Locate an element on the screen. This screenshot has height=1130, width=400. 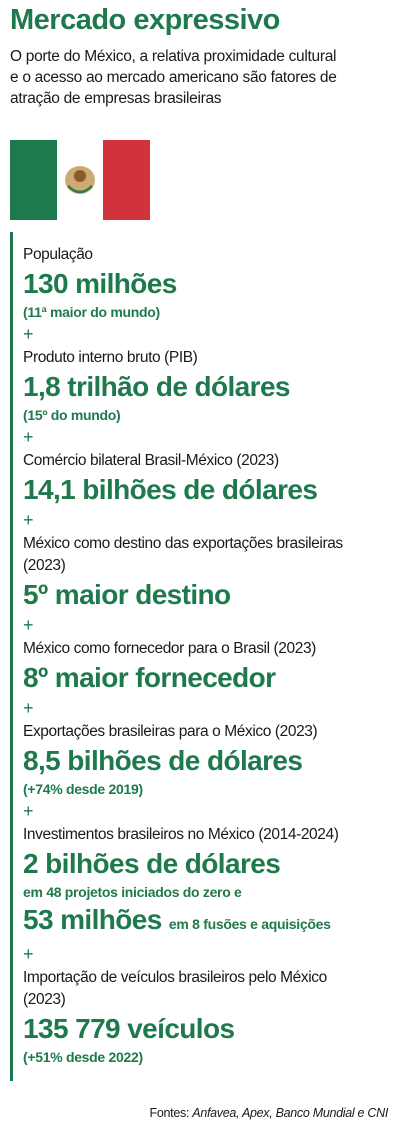
fact-note: (+51% desde 2022) is located at coordinates (83, 1057).